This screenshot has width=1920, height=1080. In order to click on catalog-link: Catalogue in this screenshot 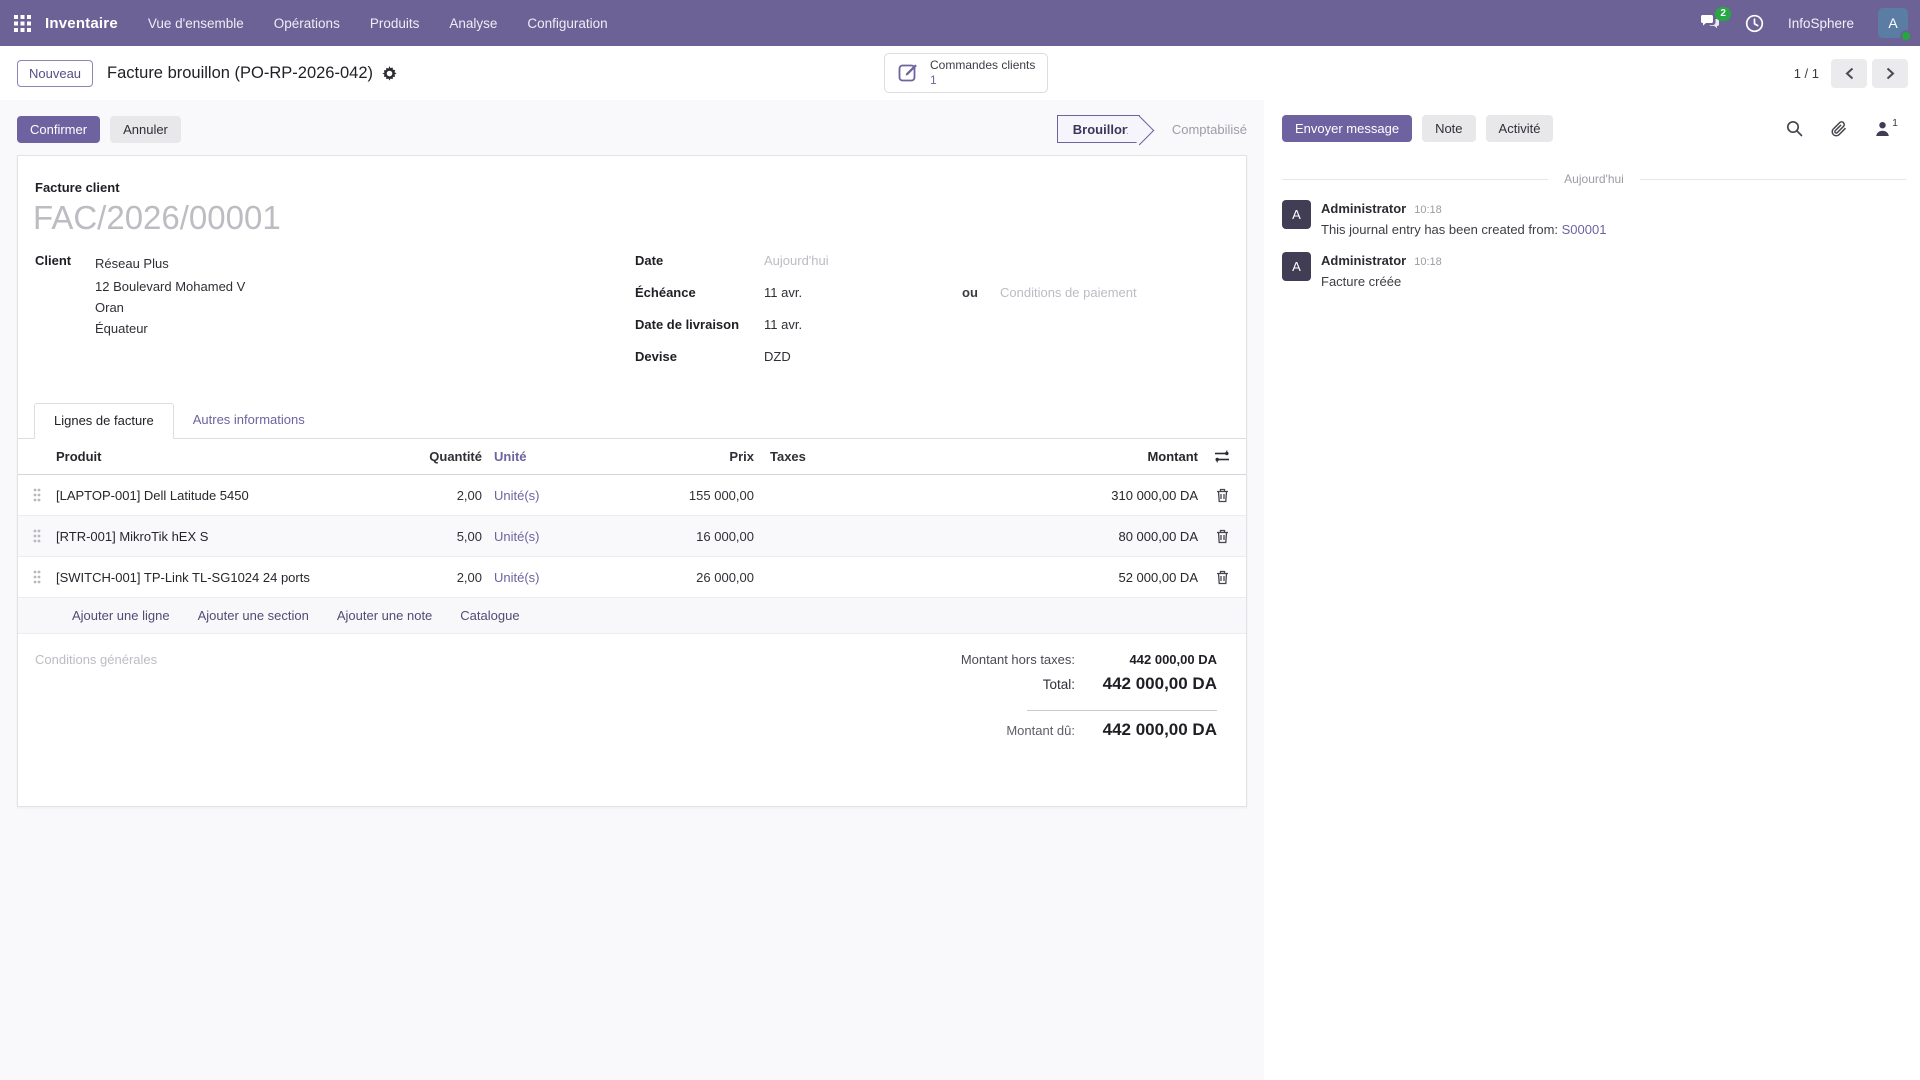, I will do `click(490, 615)`.